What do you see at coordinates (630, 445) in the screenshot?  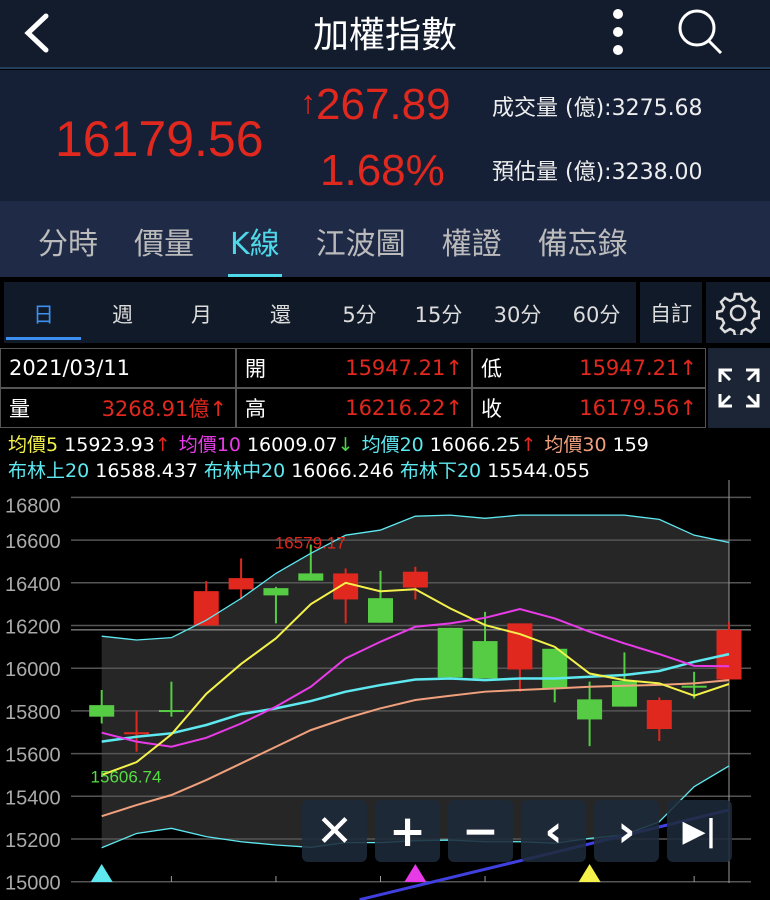 I see `ma-value: 159` at bounding box center [630, 445].